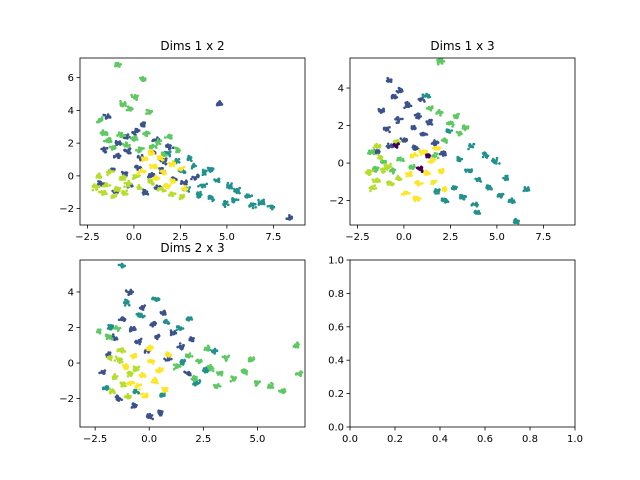 The width and height of the screenshot is (640, 480). Describe the element at coordinates (447, 141) in the screenshot. I see `points-layer` at that location.